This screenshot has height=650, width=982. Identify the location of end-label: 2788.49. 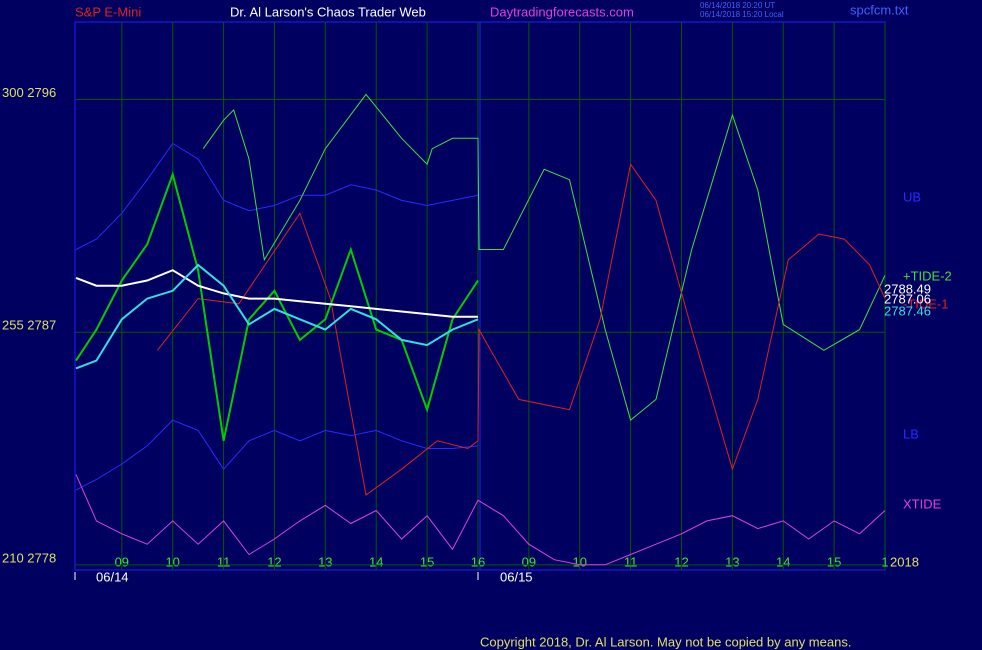
(907, 288).